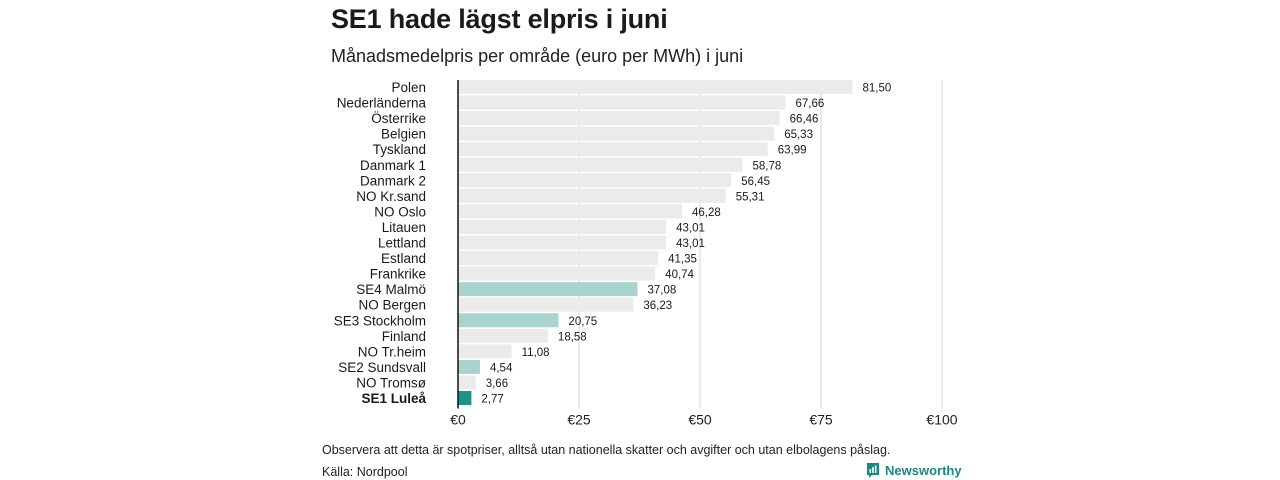  Describe the element at coordinates (923, 470) in the screenshot. I see `brand-name: Newsworthy` at that location.